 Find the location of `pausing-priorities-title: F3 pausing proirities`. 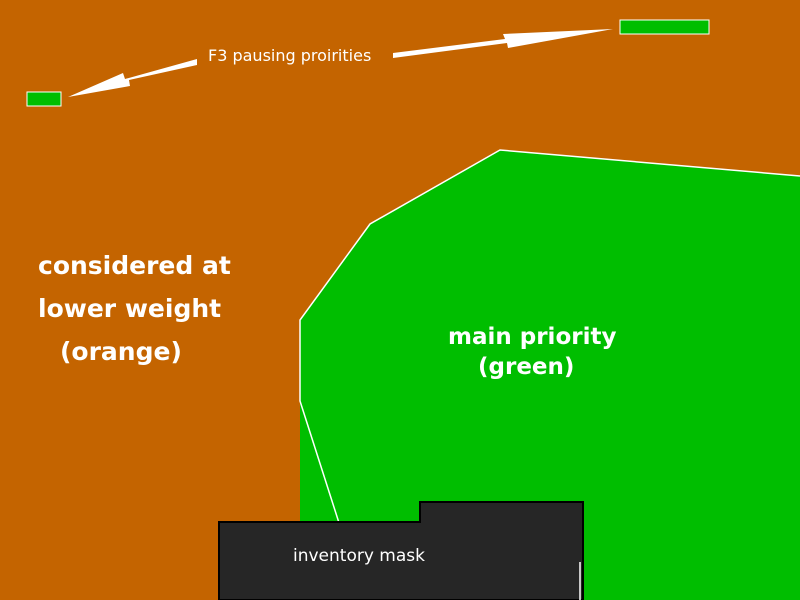

pausing-priorities-title: F3 pausing proirities is located at coordinates (290, 55).